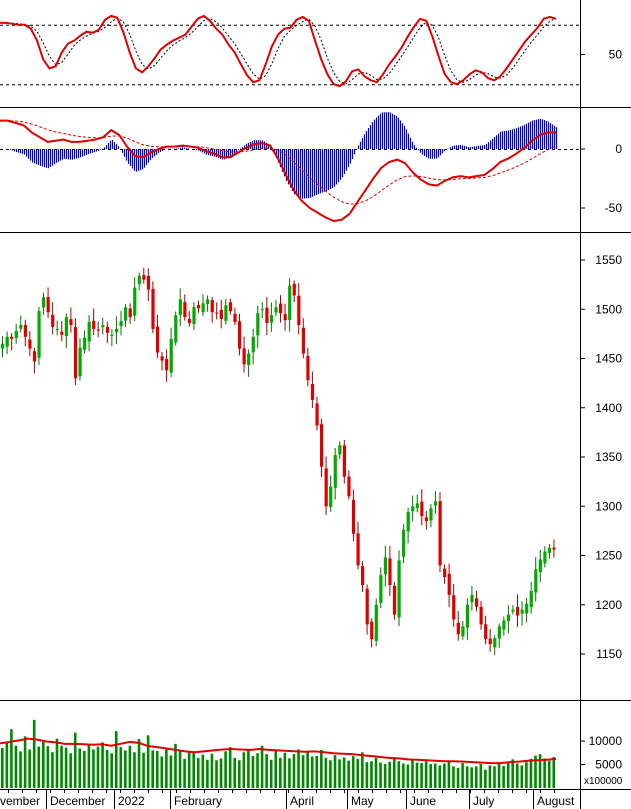 This screenshot has height=809, width=631. Describe the element at coordinates (608, 408) in the screenshot. I see `price-tick-label: 1400` at that location.